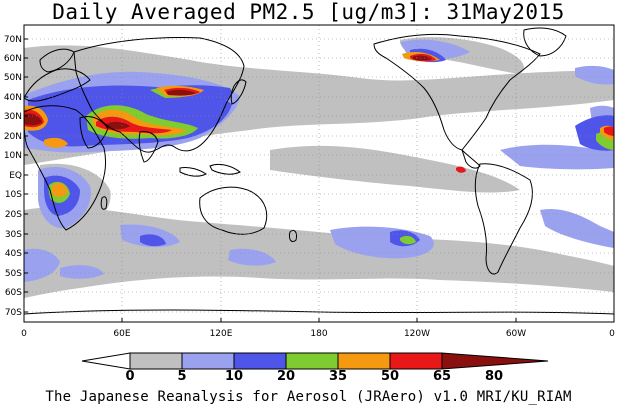 Image resolution: width=617 pixels, height=410 pixels. What do you see at coordinates (13, 40) in the screenshot?
I see `lat-label: 70N` at bounding box center [13, 40].